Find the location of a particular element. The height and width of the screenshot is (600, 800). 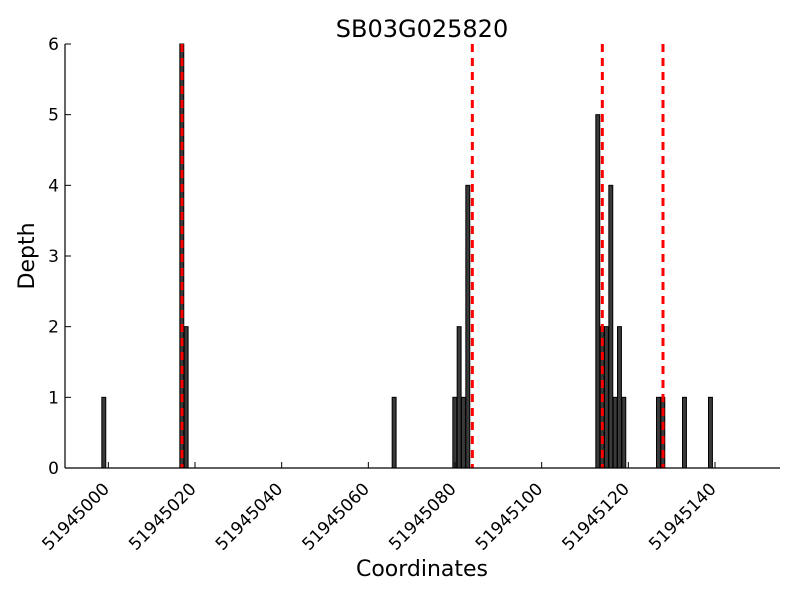

y-tick-label: 3 is located at coordinates (53, 257).